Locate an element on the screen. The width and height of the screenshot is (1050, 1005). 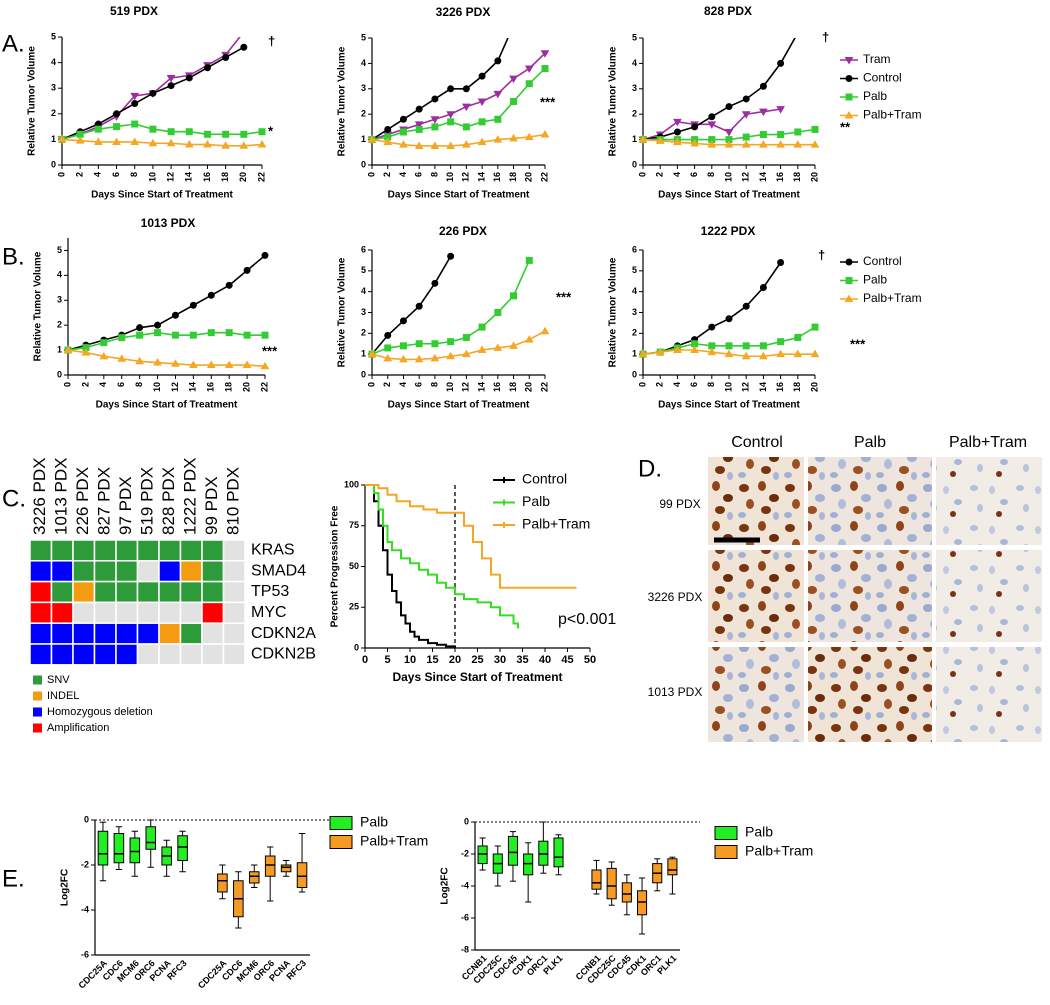
x-tick-label: 20 is located at coordinates (246, 387).